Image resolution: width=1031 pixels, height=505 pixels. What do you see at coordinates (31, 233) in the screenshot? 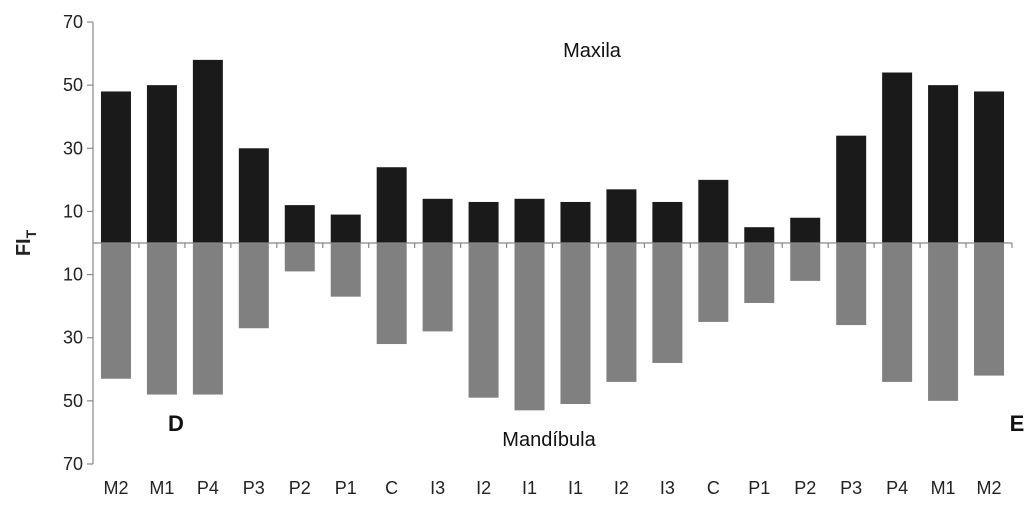
I see `y-axis-label-subscript: T` at bounding box center [31, 233].